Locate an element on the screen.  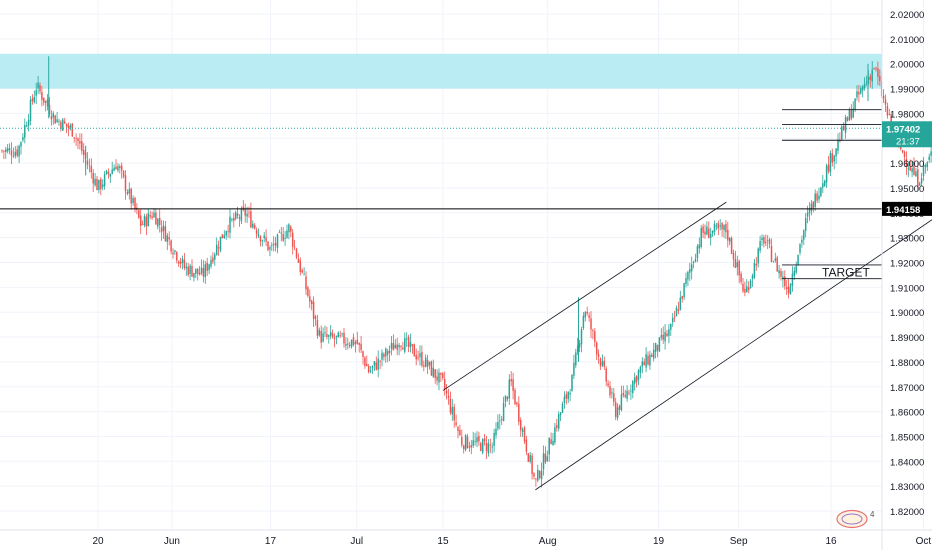
current-price-label: 1.97402 is located at coordinates (903, 129).